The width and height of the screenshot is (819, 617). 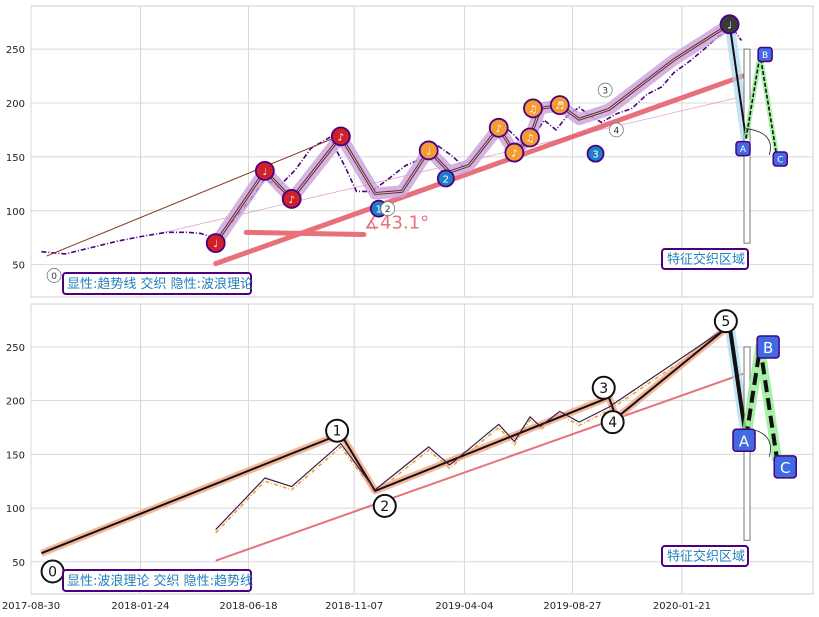 What do you see at coordinates (396, 222) in the screenshot?
I see `angle-label: ∡43.1°` at bounding box center [396, 222].